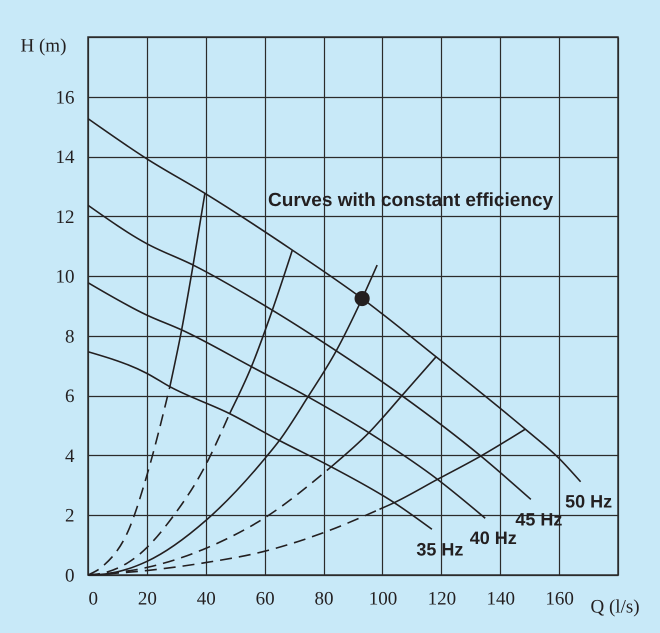 The height and width of the screenshot is (633, 660). What do you see at coordinates (43, 46) in the screenshot?
I see `y-axis-title: H (m)` at bounding box center [43, 46].